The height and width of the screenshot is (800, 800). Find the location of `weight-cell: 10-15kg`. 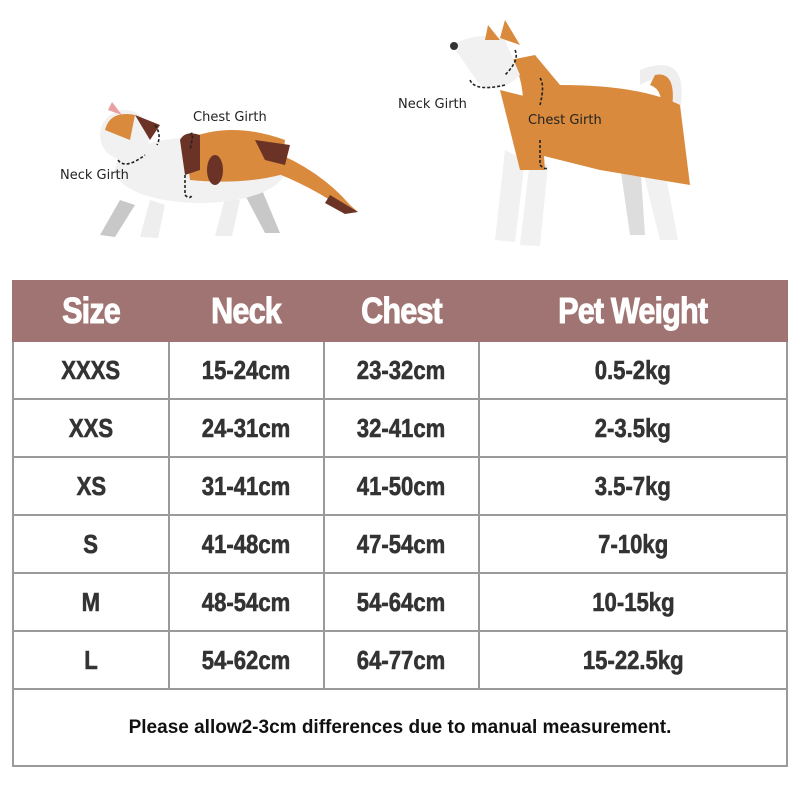

weight-cell: 10-15kg is located at coordinates (633, 602).